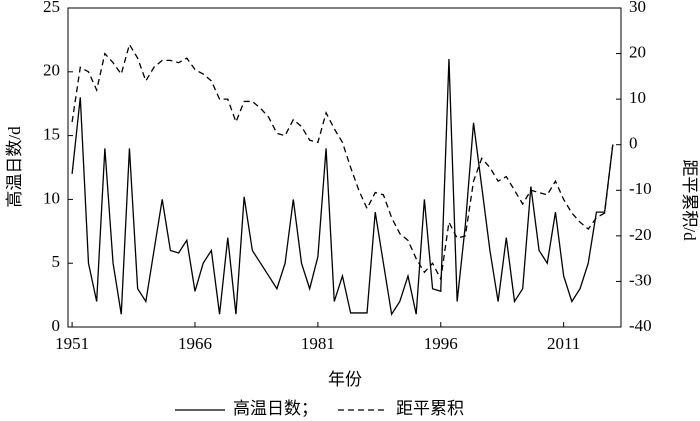  Describe the element at coordinates (640, 279) in the screenshot. I see `y2-tick-label: -30` at that location.